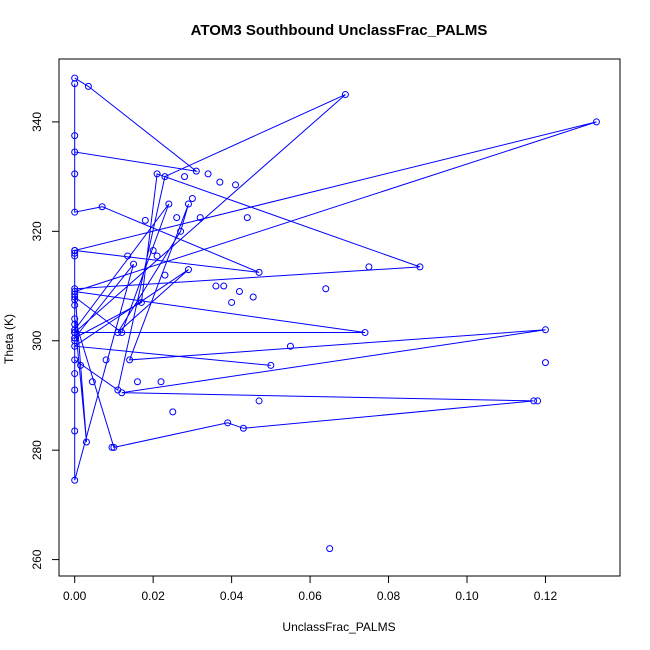  Describe the element at coordinates (37, 122) in the screenshot. I see `y-tick-label: 340` at that location.